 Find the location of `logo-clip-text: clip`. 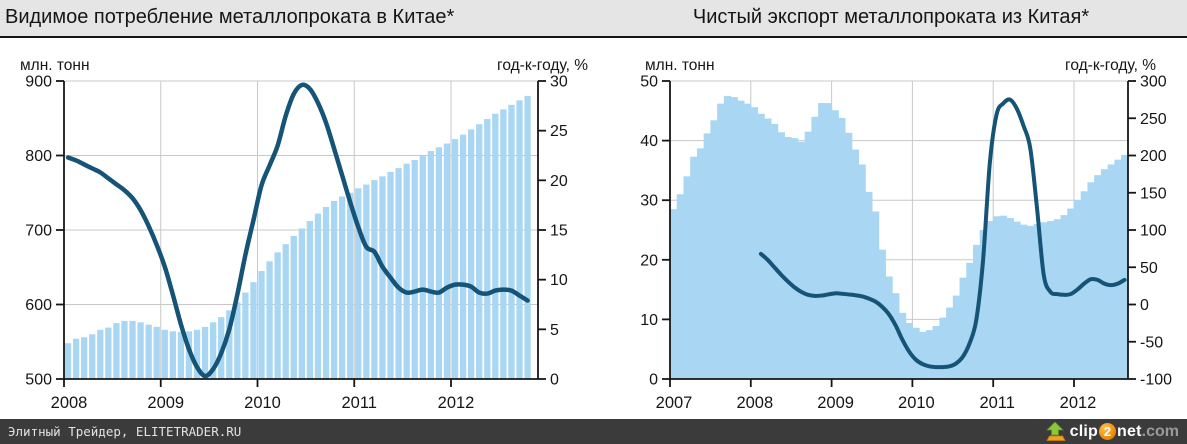

logo-clip-text: clip is located at coordinates (1084, 431).